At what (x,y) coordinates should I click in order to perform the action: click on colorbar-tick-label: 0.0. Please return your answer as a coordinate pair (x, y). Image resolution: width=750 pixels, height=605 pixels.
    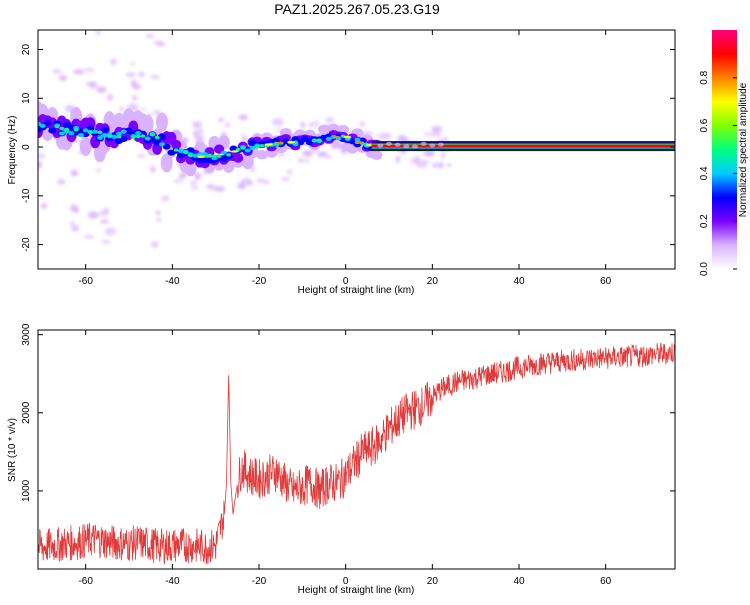
    Looking at the image, I should click on (704, 269).